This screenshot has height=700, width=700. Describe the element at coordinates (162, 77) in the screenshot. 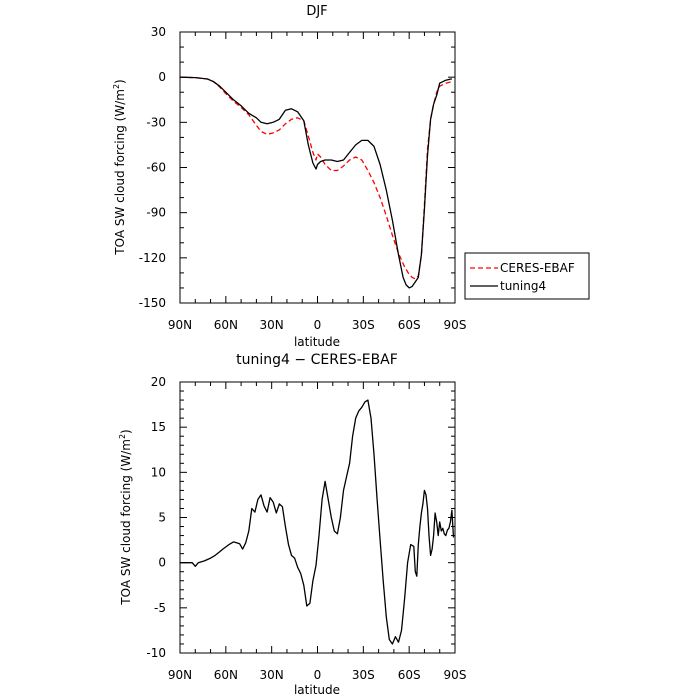

I see `top-y-tick-label: 0` at that location.